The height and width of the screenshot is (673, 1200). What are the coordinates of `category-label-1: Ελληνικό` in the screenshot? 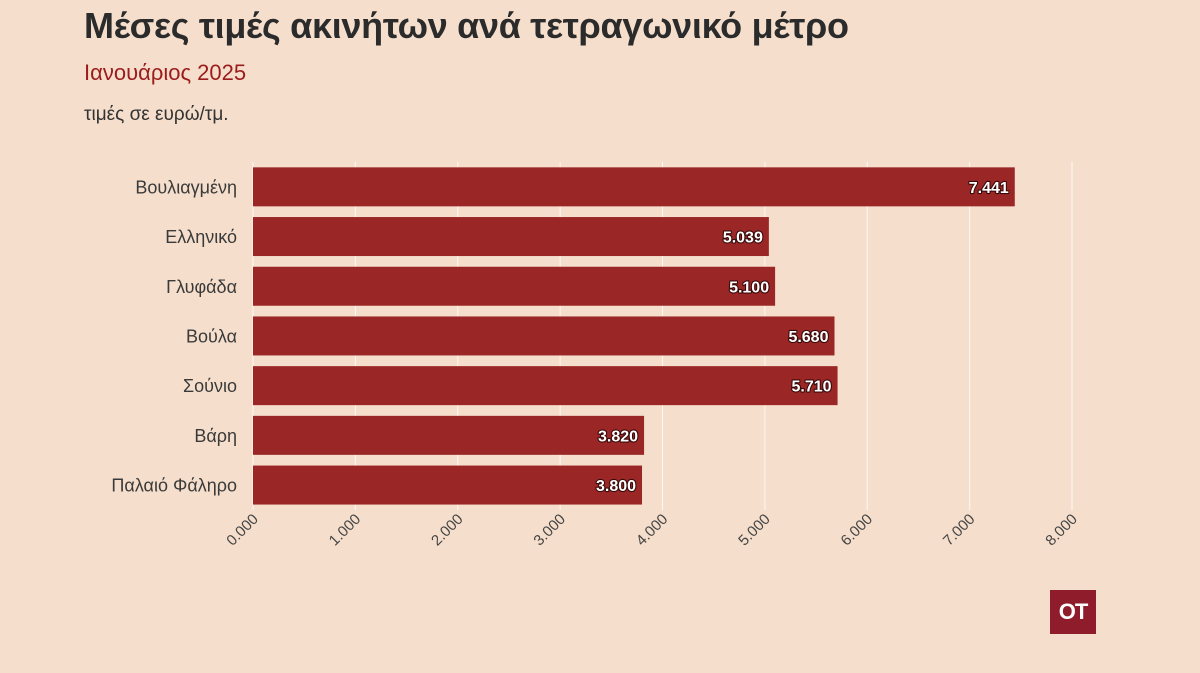 It's located at (201, 237).